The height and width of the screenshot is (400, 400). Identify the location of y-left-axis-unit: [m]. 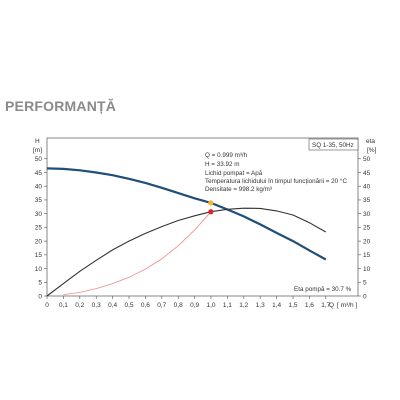
(37, 150).